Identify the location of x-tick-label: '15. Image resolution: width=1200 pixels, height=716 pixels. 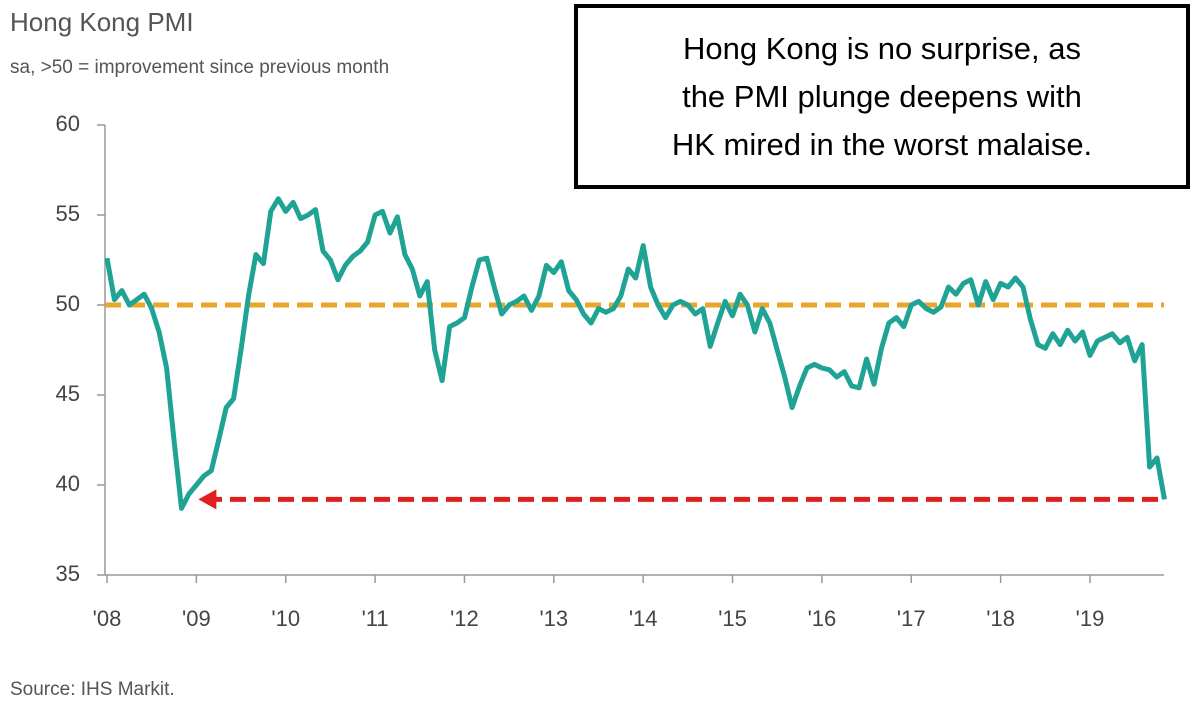
(732, 618).